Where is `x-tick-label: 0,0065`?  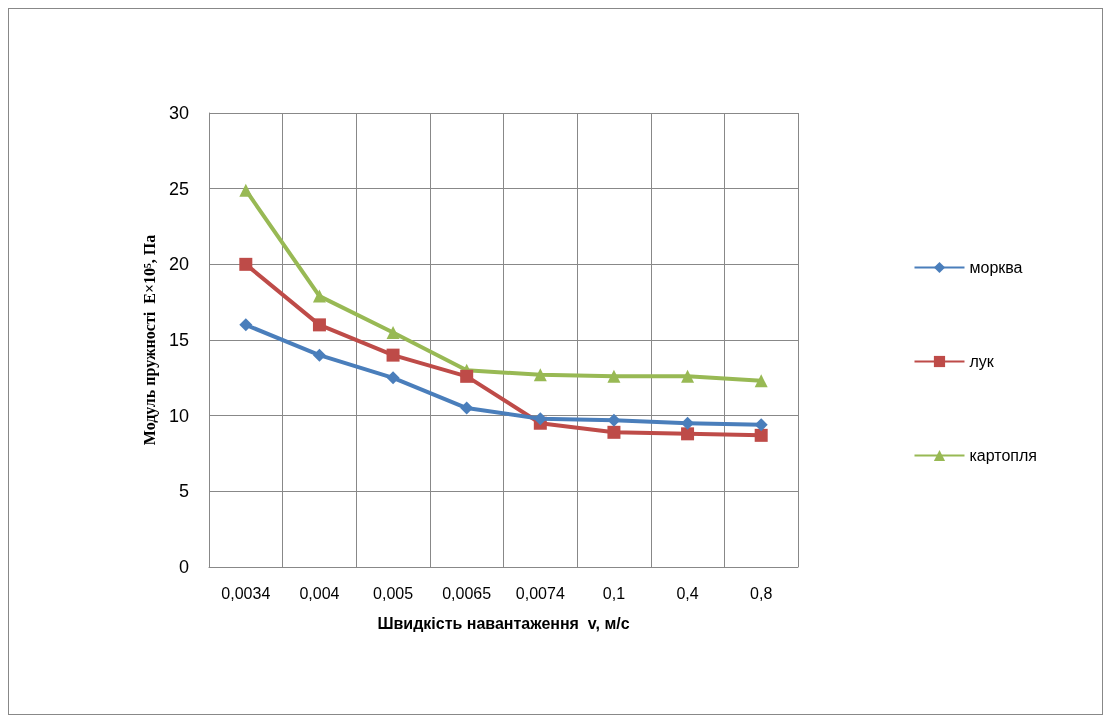 x-tick-label: 0,0065 is located at coordinates (467, 593).